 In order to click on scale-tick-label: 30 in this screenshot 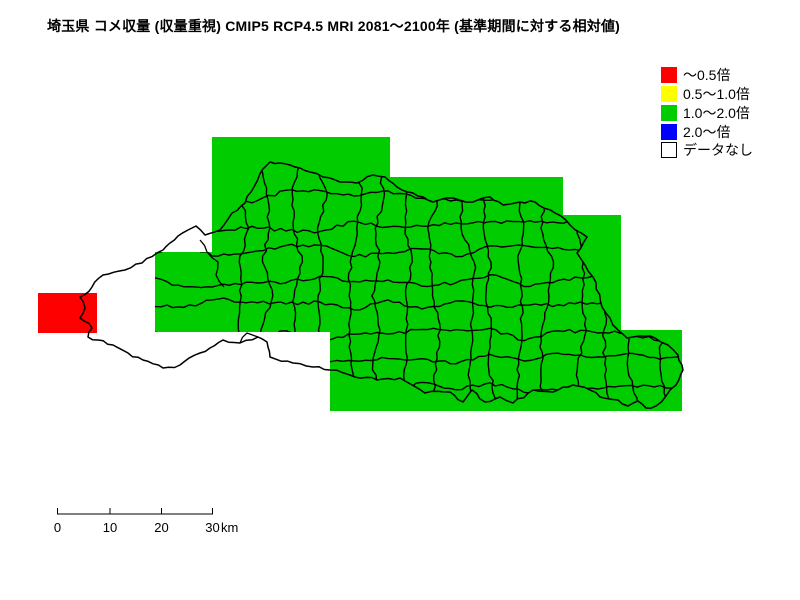, I will do `click(212, 527)`.